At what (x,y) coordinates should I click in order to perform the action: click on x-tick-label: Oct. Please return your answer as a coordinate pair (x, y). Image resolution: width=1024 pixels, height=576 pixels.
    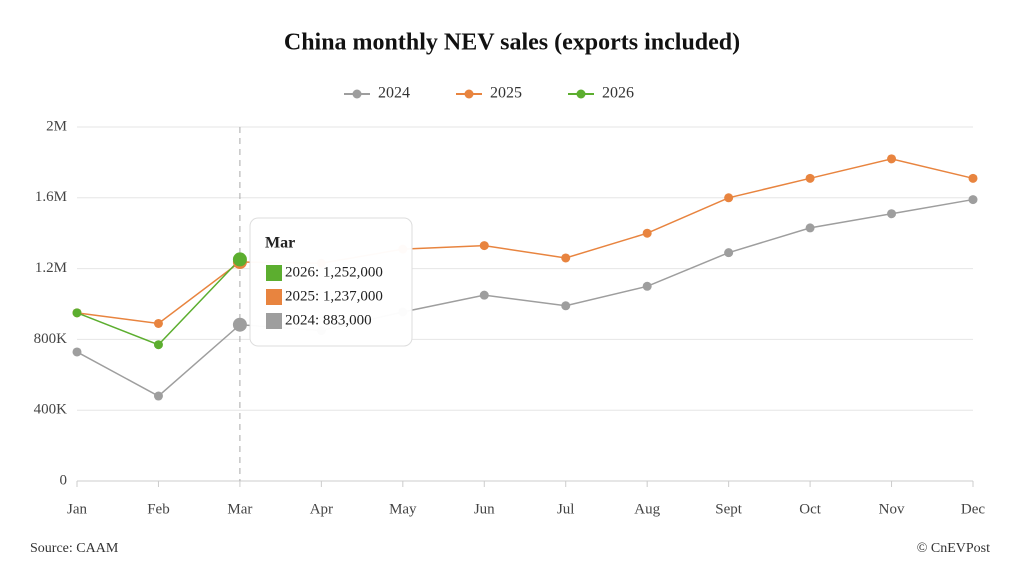
    Looking at the image, I should click on (810, 509).